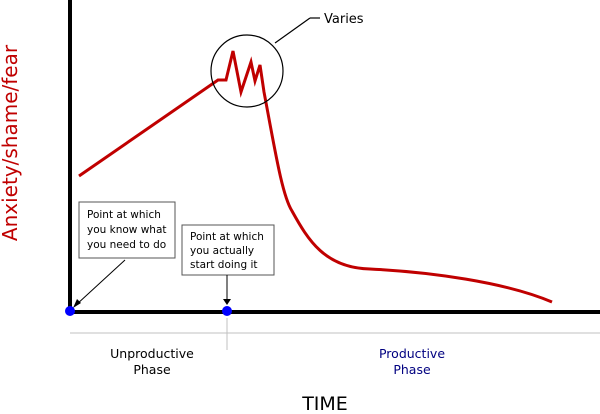 The image size is (600, 414). Describe the element at coordinates (70, 311) in the screenshot. I see `know-point-marker` at that location.